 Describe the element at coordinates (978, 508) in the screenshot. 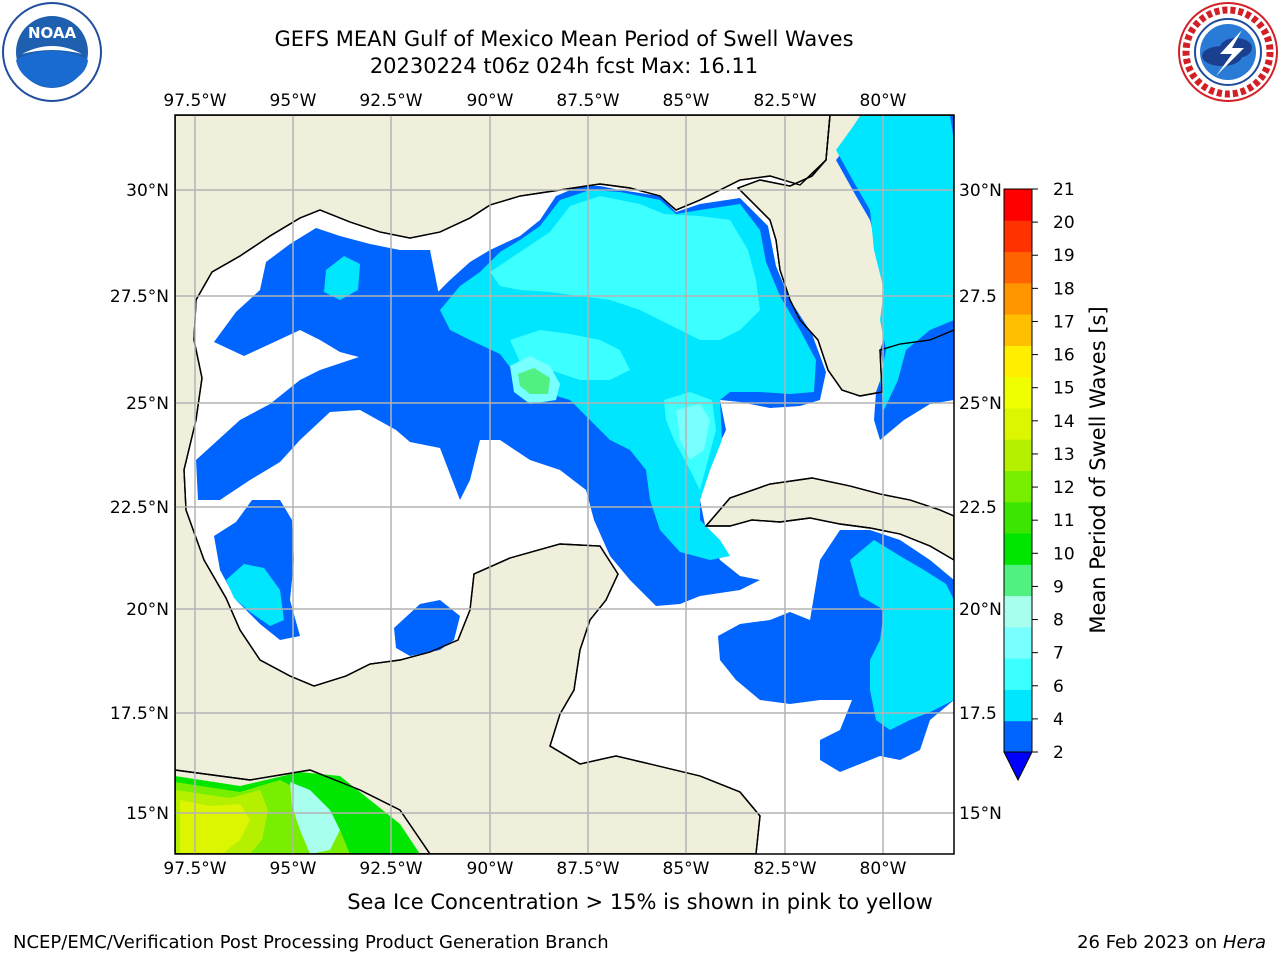

I see `lat-label-right-3: 22.5` at that location.